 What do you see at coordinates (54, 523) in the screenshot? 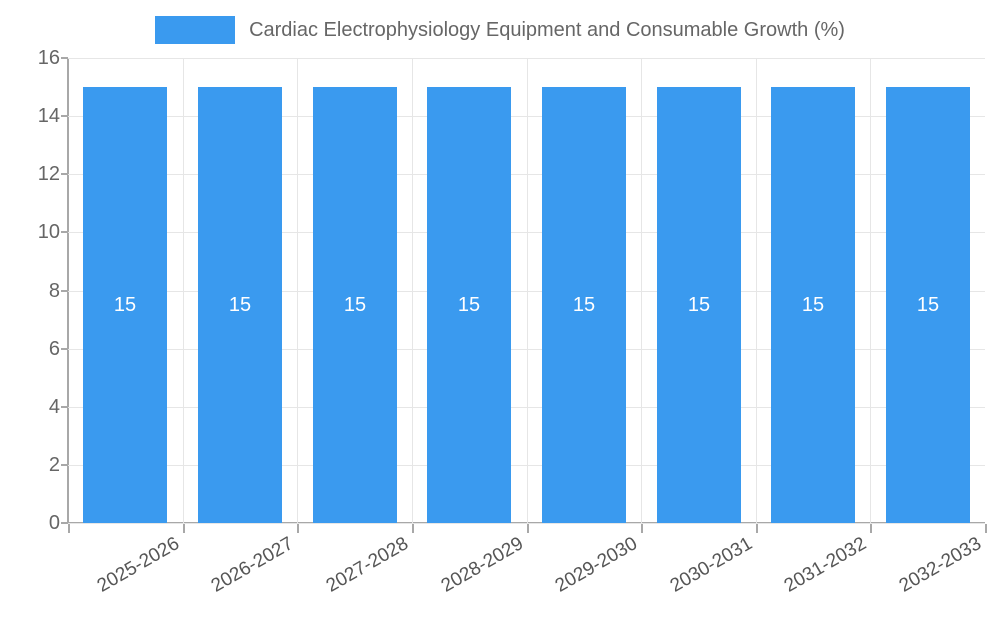
I see `y-axis-tick-label: 0` at bounding box center [54, 523].